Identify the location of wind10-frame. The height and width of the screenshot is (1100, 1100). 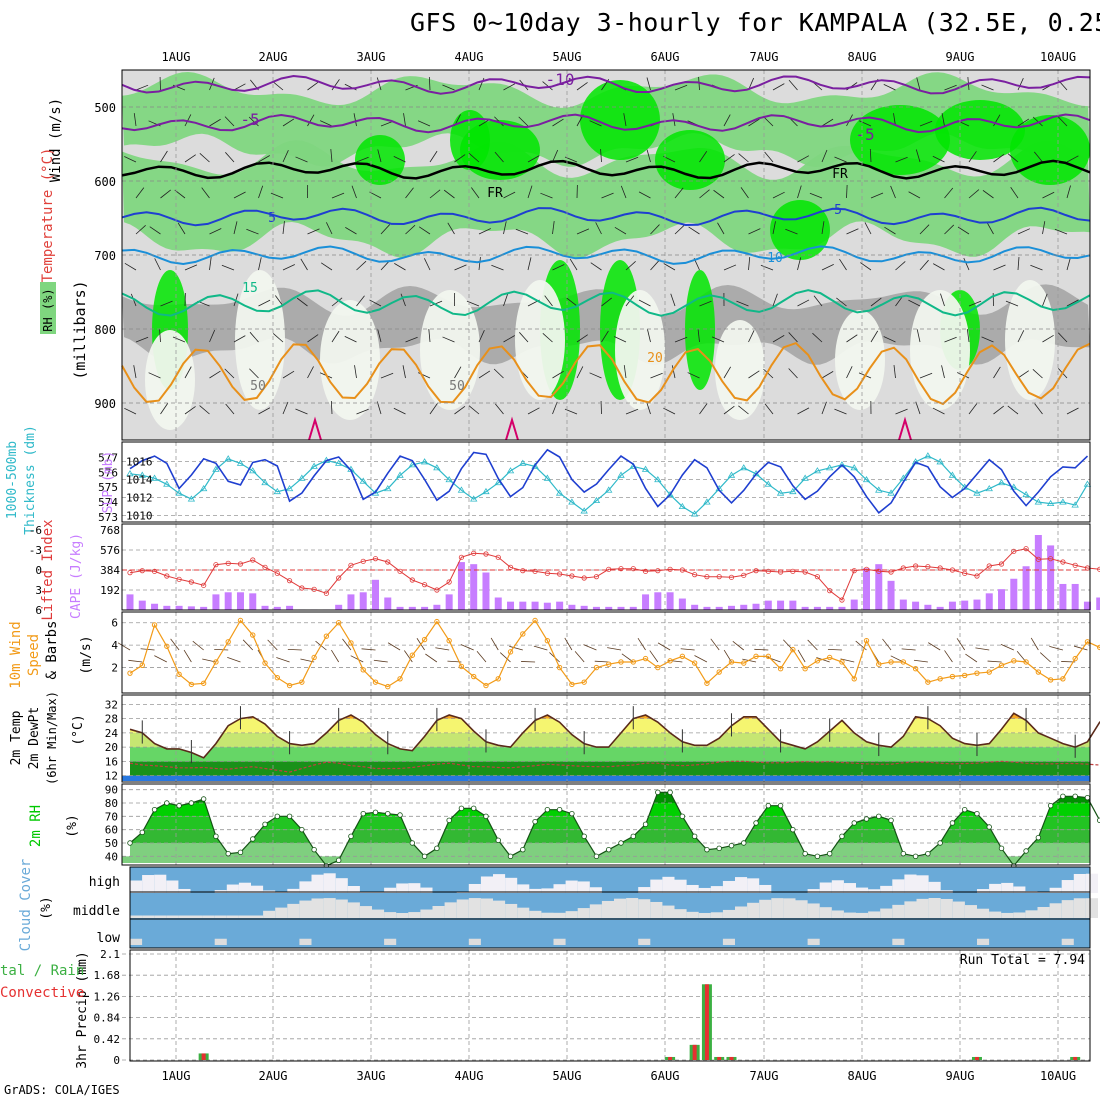
(606, 652).